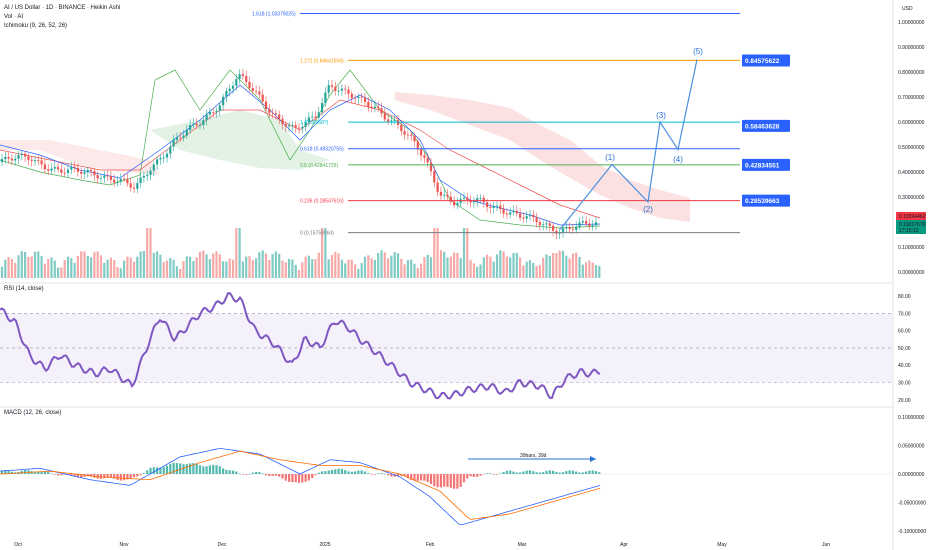 This screenshot has height=550, width=932. I want to click on macd-measure-arrowhead, so click(593, 459).